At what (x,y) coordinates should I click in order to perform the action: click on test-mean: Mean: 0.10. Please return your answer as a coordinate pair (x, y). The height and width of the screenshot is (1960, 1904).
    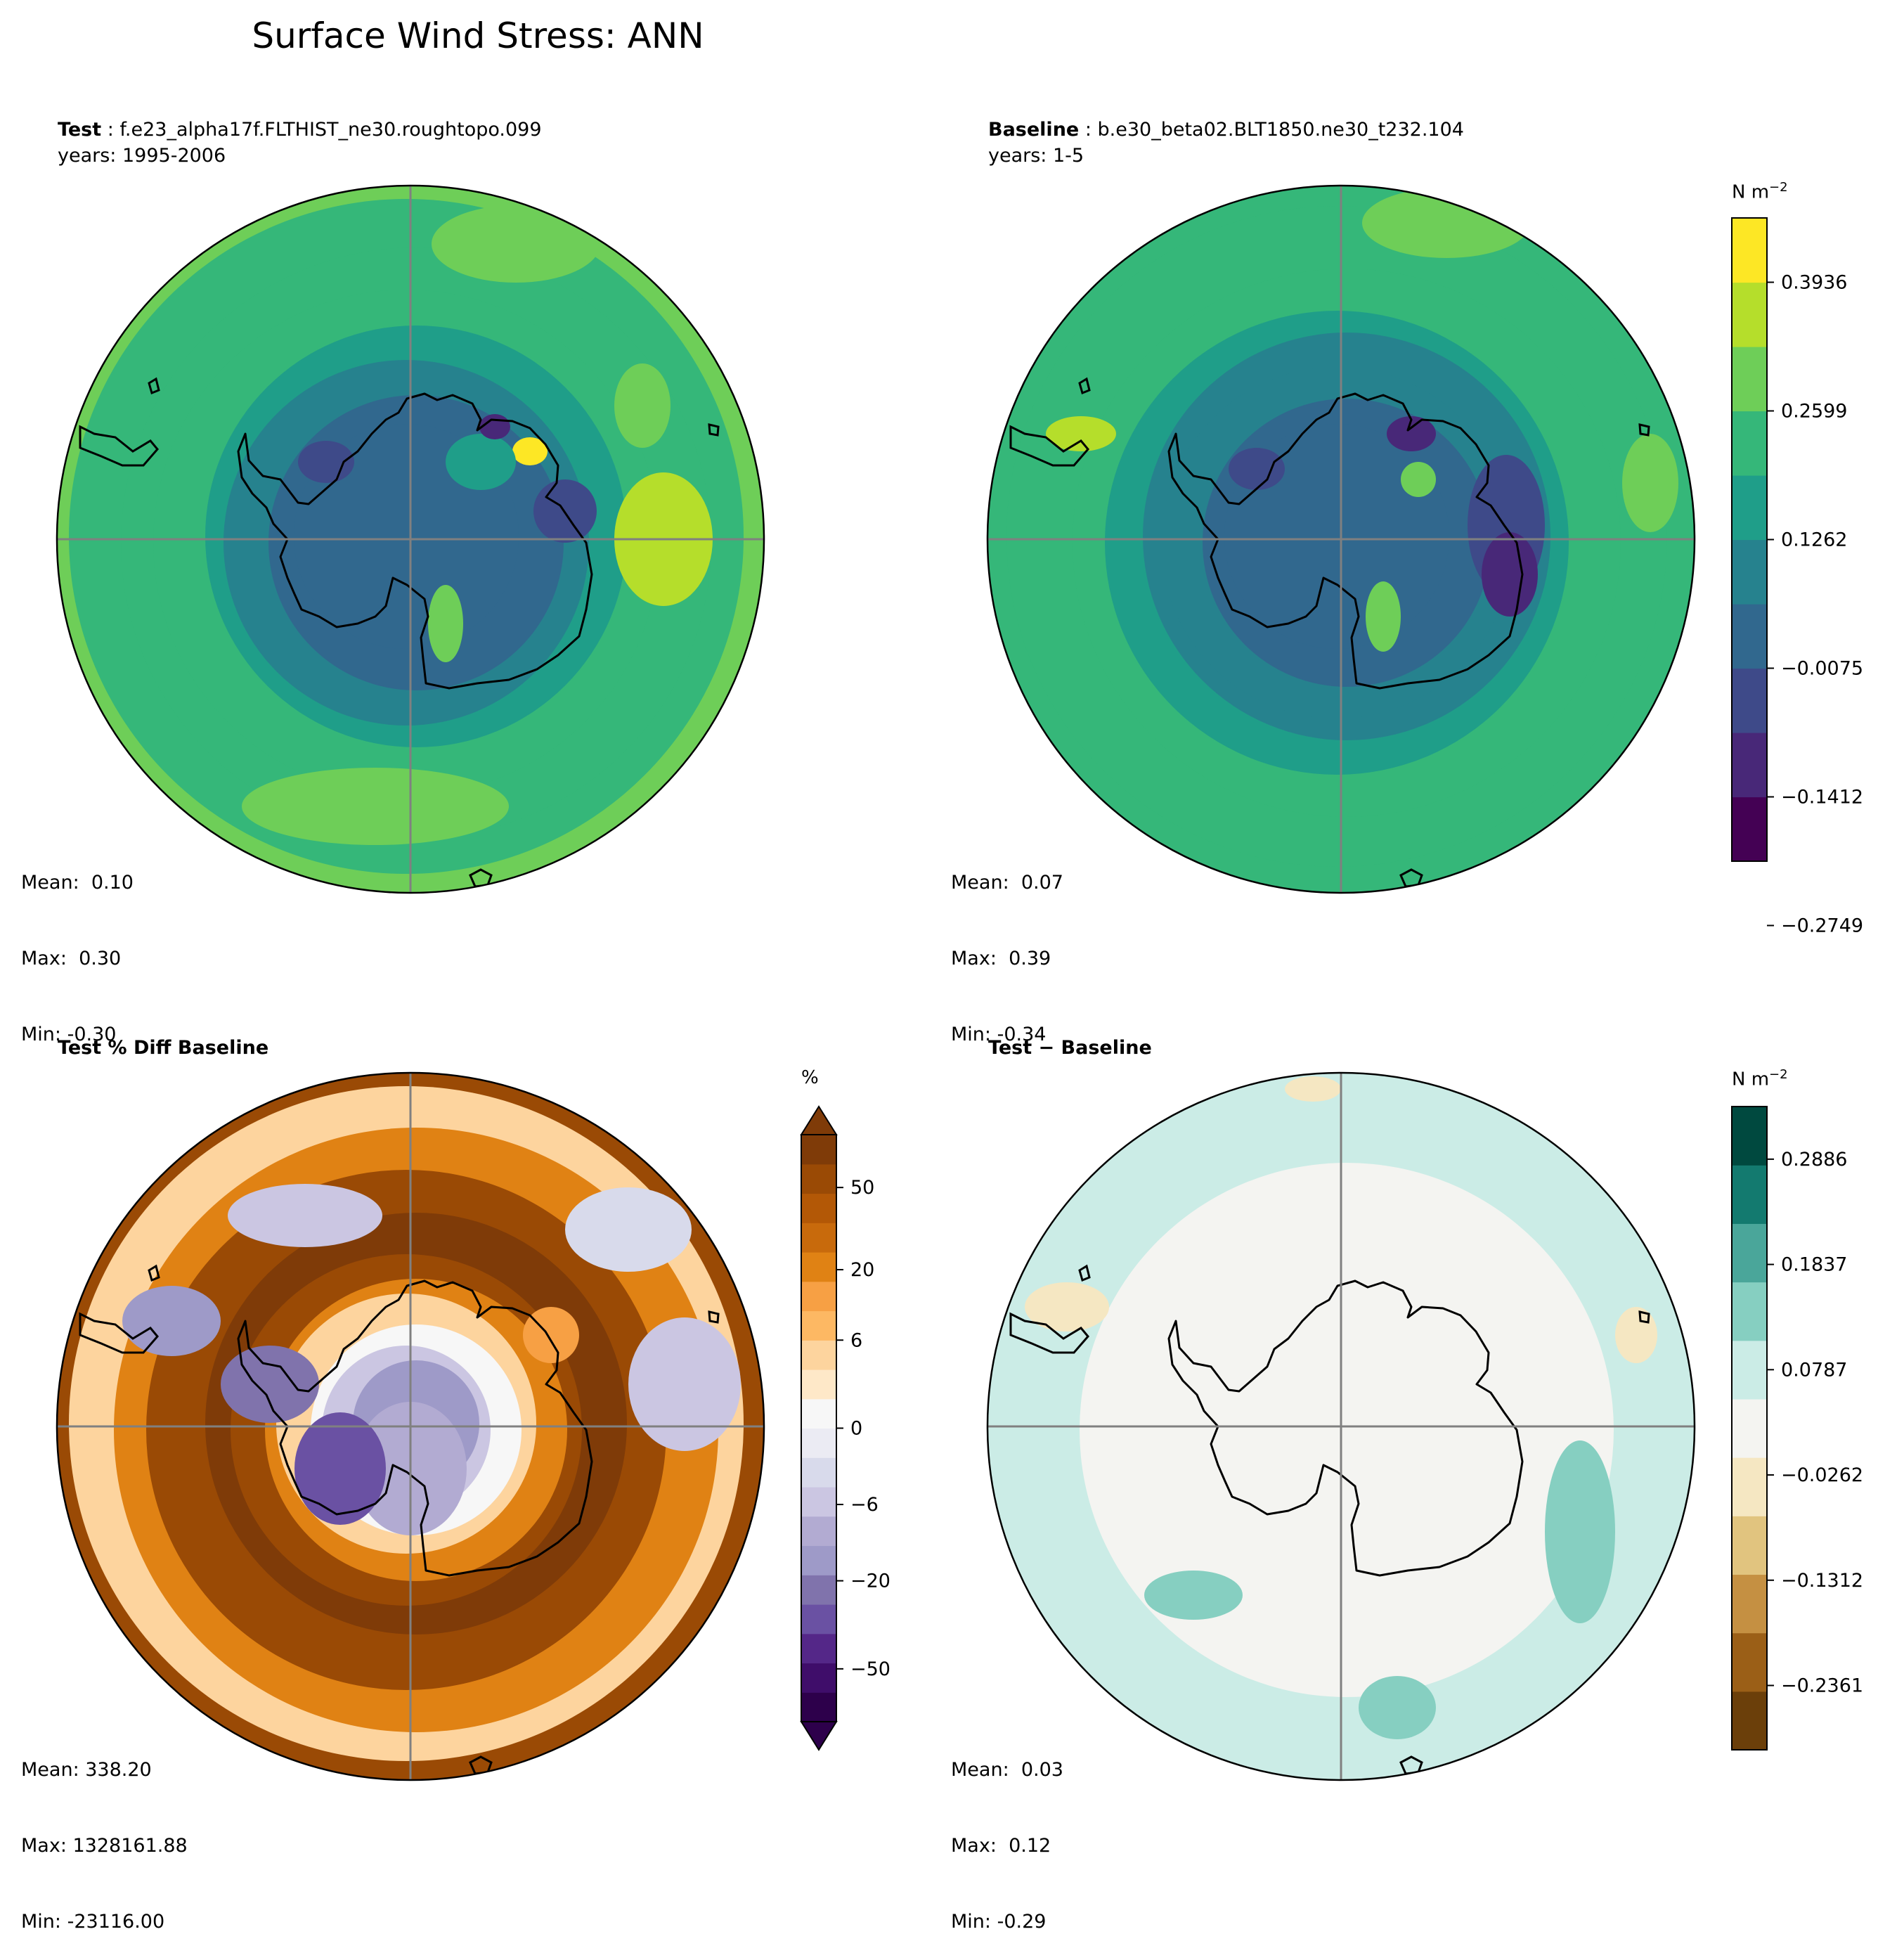
    Looking at the image, I should click on (77, 883).